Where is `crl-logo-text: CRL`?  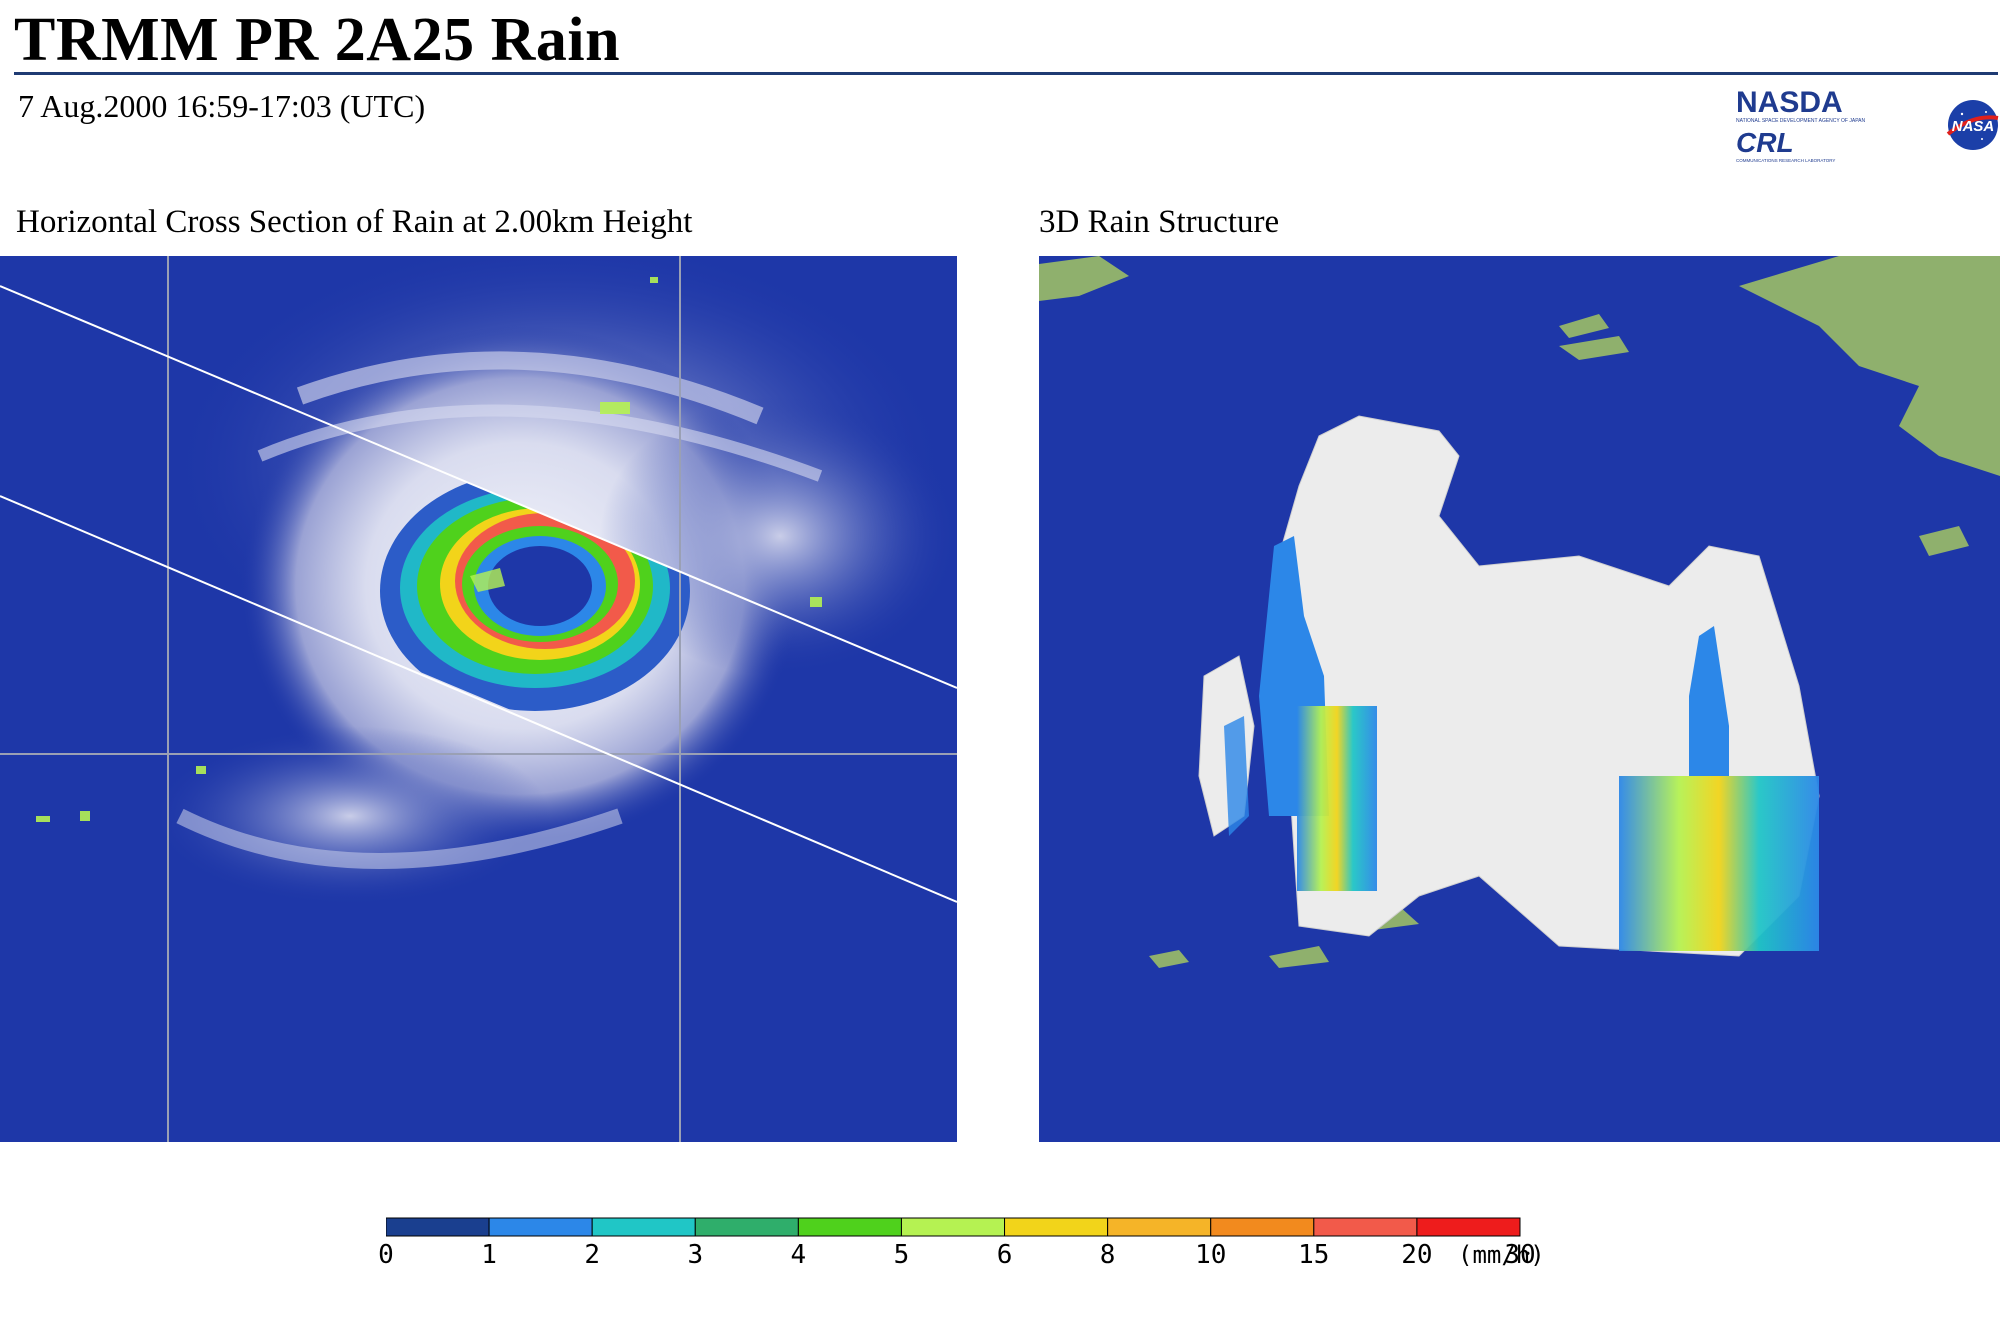
crl-logo-text: CRL is located at coordinates (1765, 142).